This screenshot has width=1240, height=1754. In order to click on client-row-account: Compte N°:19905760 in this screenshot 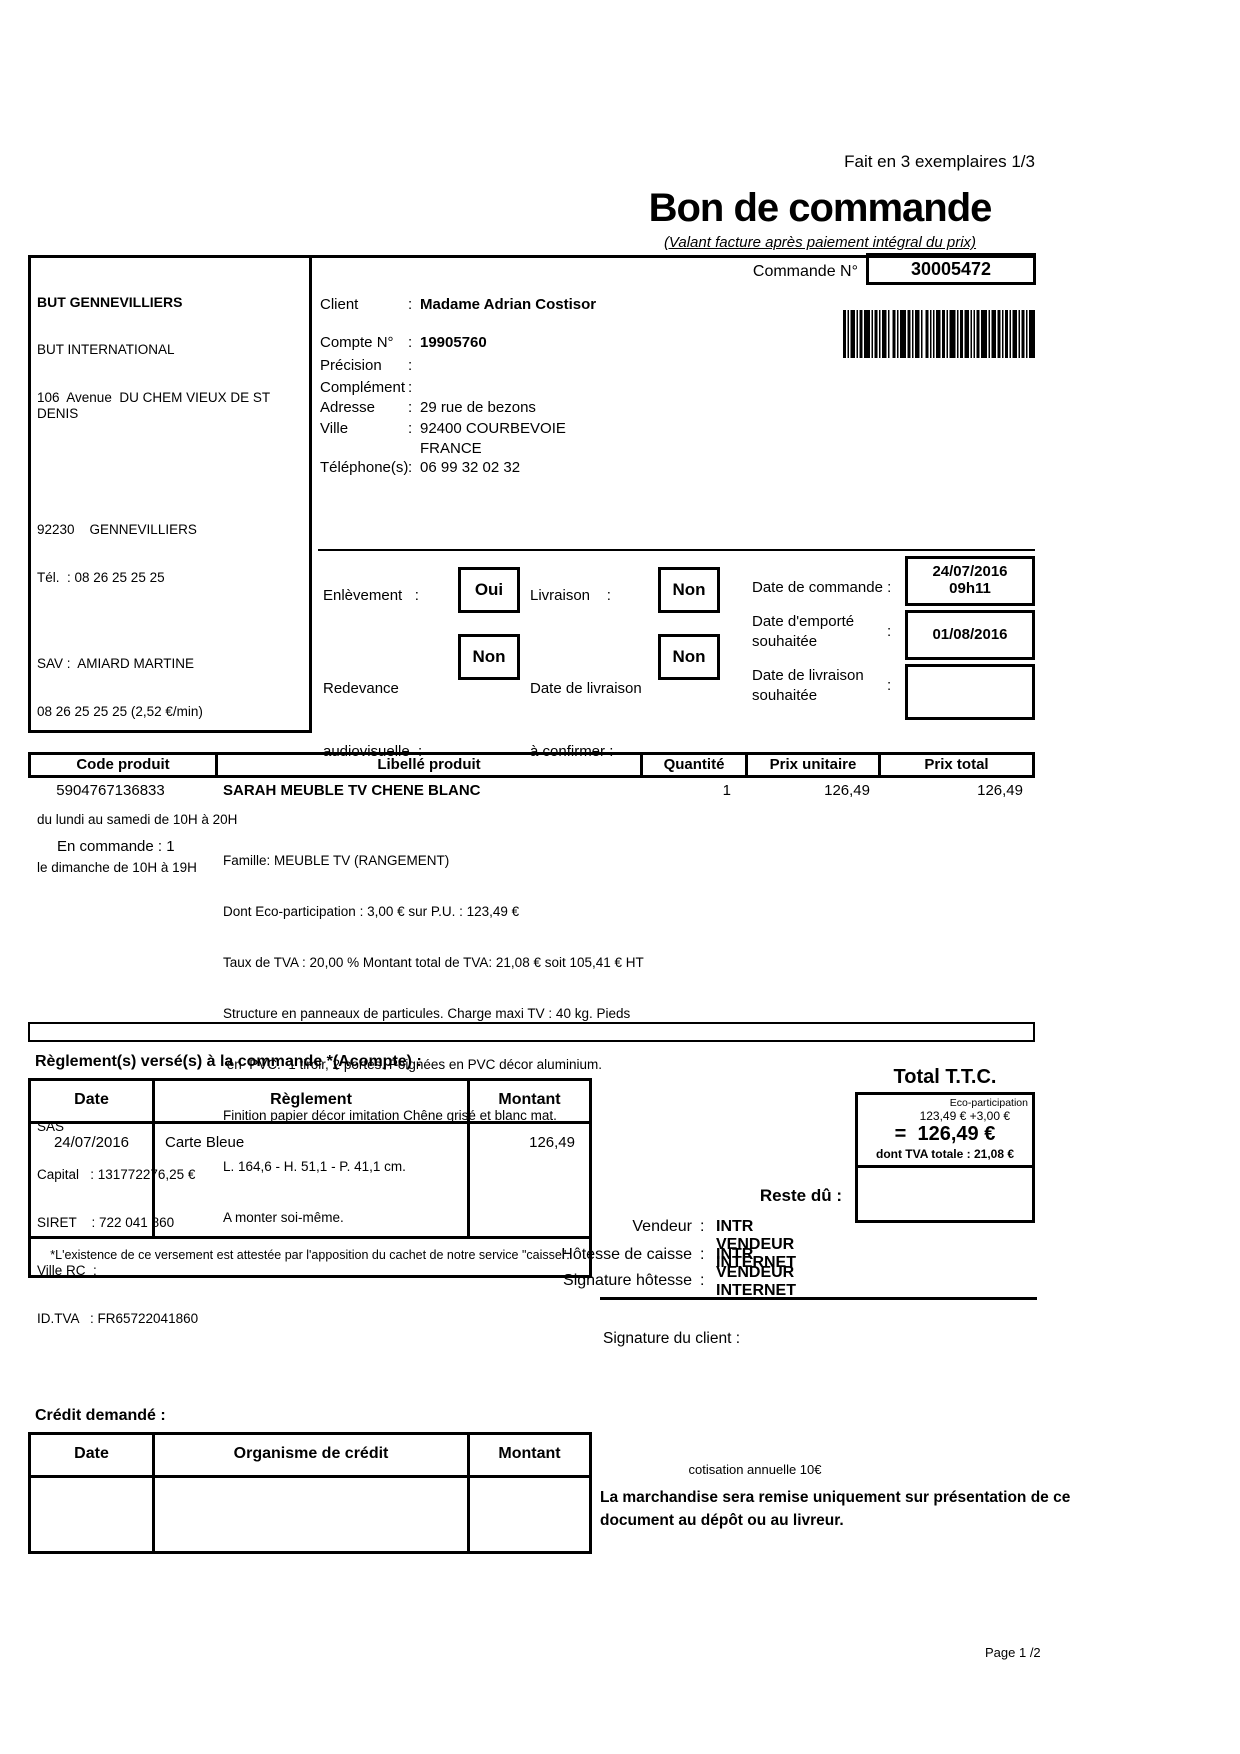, I will do `click(403, 342)`.